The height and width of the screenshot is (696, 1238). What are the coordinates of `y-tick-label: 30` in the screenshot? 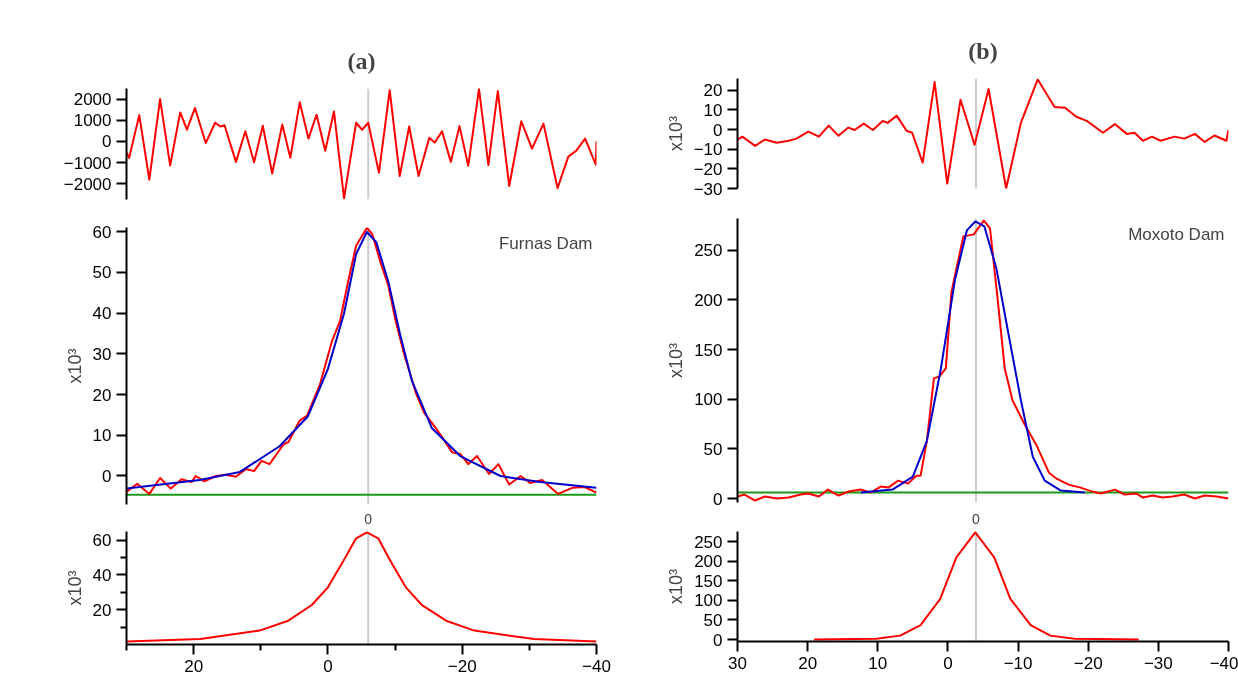 It's located at (102, 354).